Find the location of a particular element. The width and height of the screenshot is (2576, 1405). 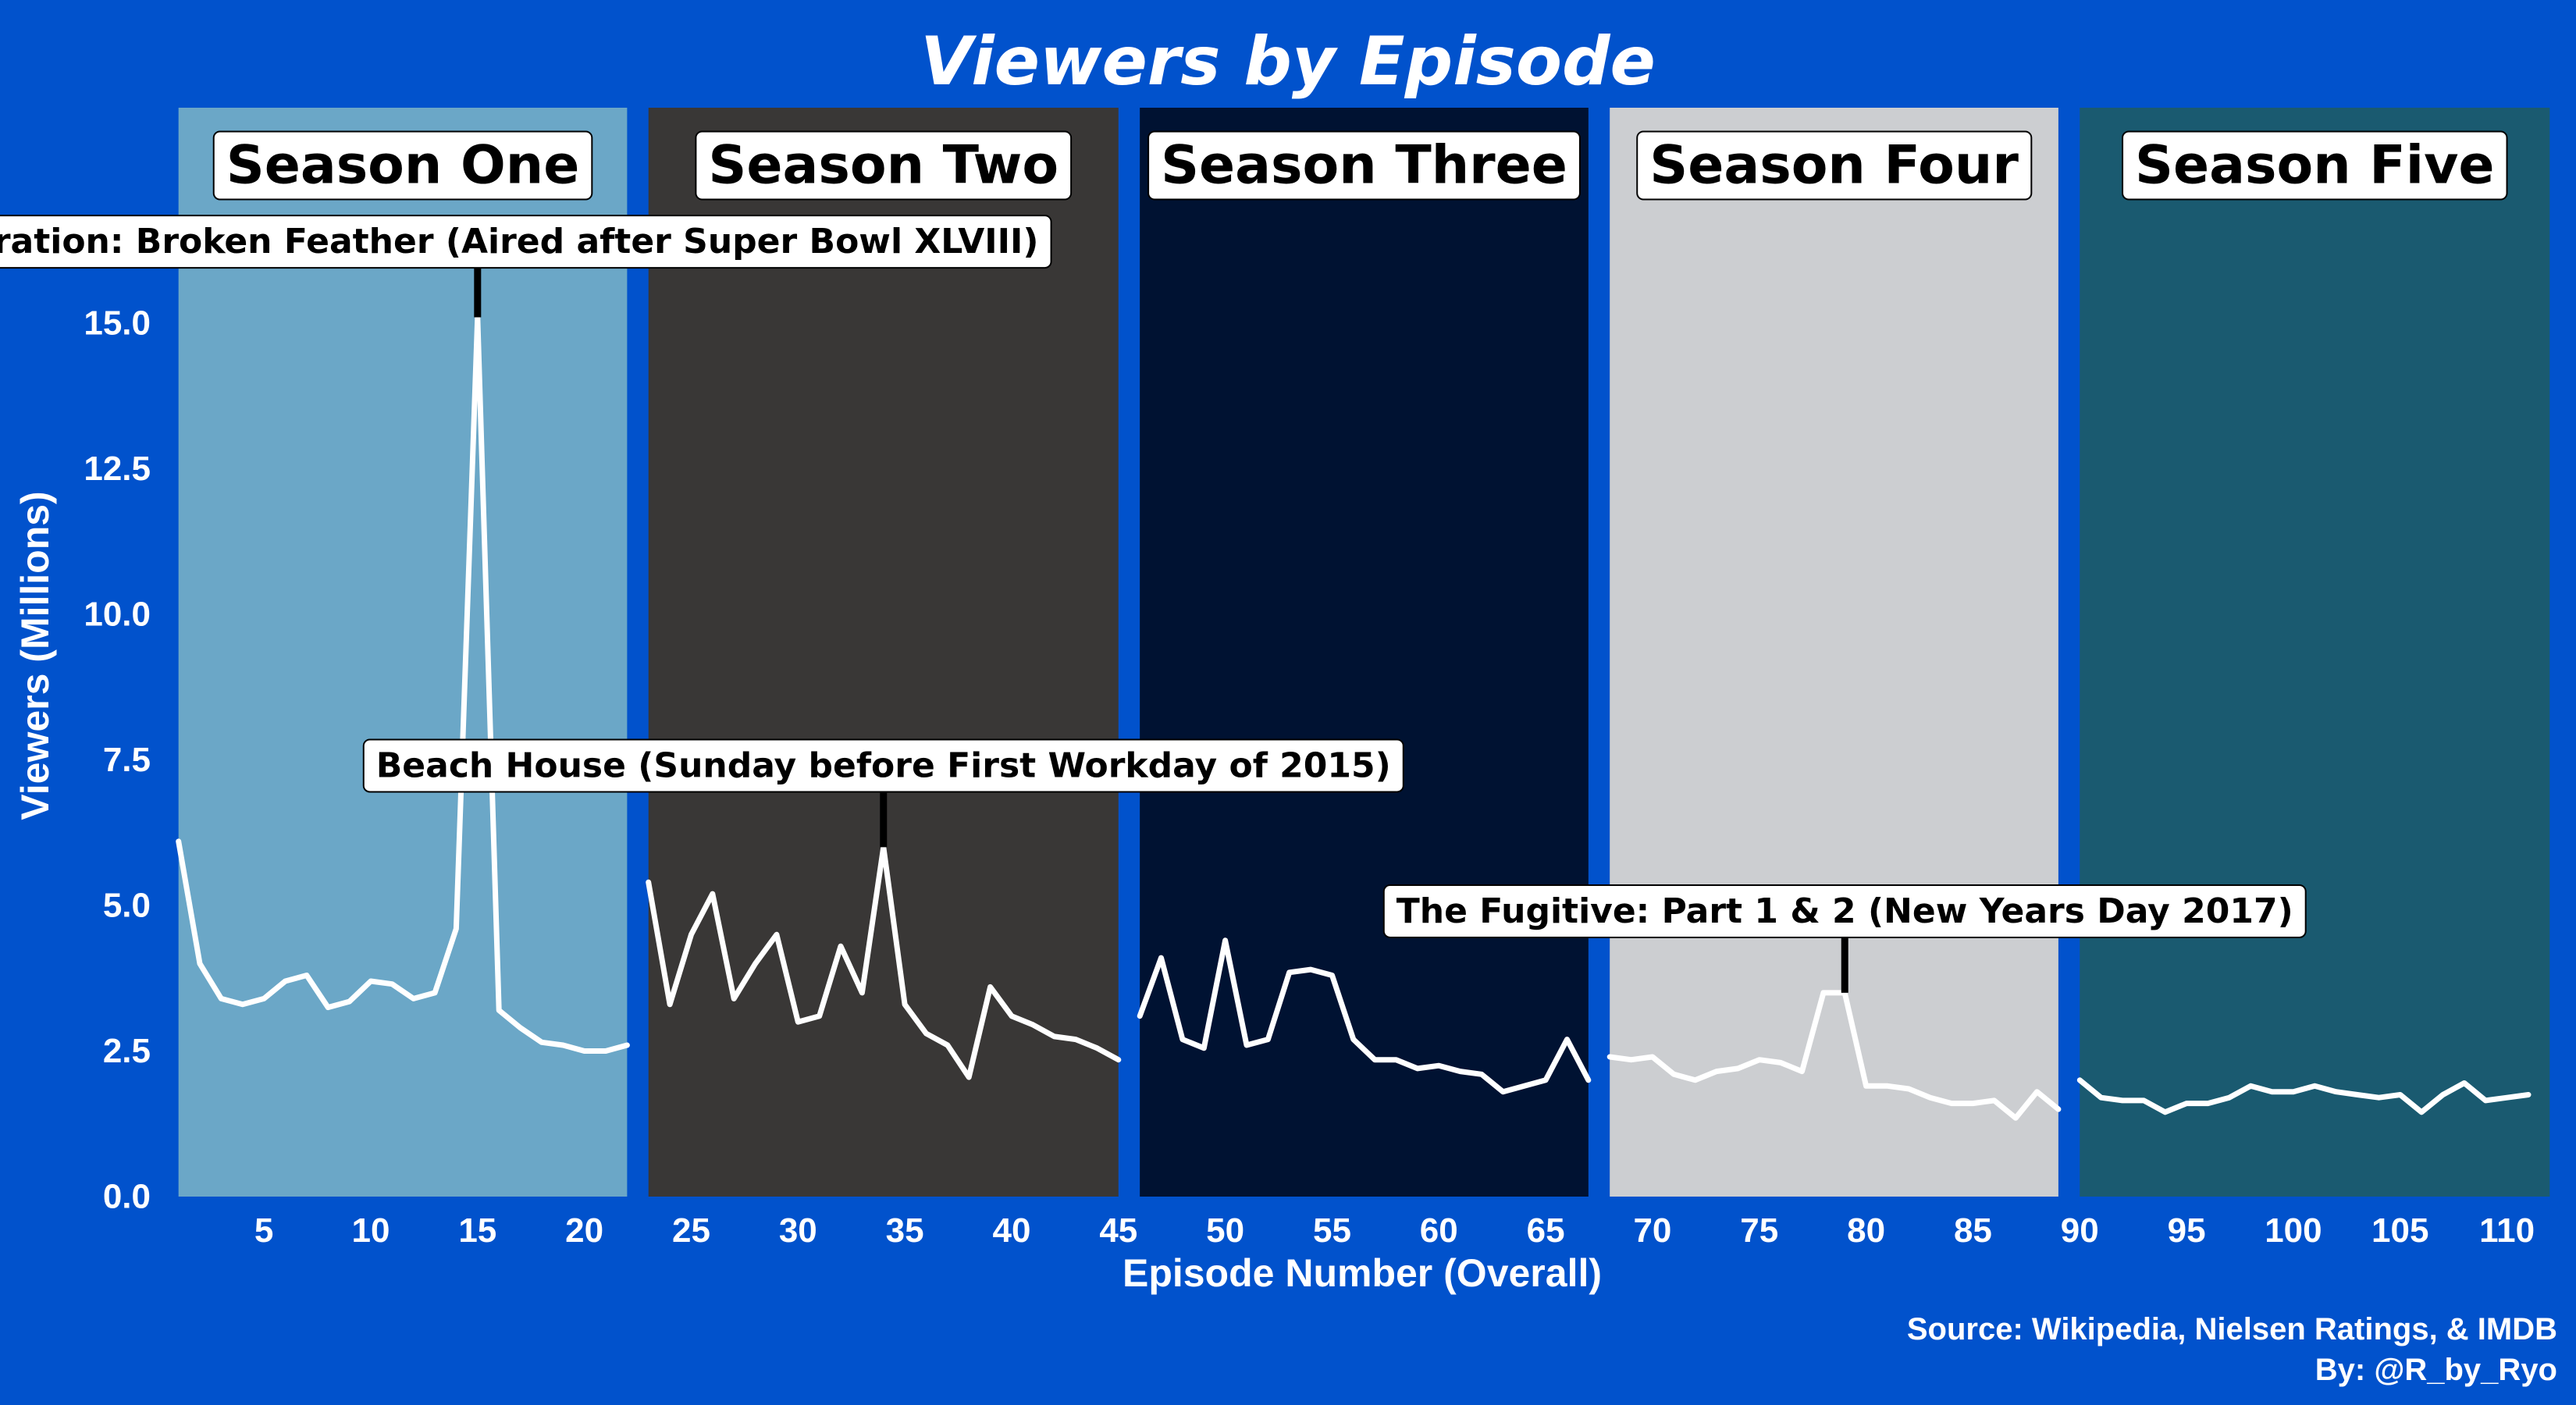

x-tick-label: 10 is located at coordinates (371, 1230).